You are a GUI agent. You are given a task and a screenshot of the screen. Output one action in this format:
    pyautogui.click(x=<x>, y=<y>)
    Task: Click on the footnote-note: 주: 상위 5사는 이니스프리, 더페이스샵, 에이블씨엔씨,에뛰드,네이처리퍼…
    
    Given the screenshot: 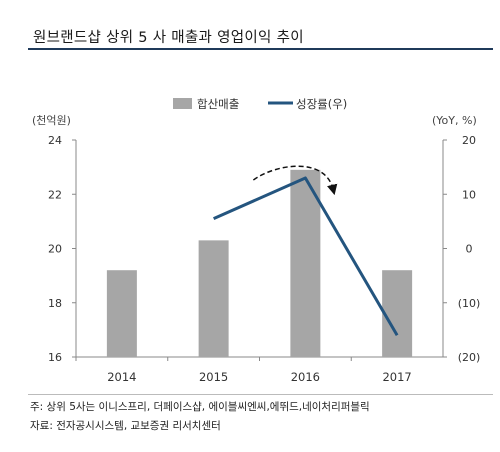 What is the action you would take?
    pyautogui.click(x=200, y=407)
    